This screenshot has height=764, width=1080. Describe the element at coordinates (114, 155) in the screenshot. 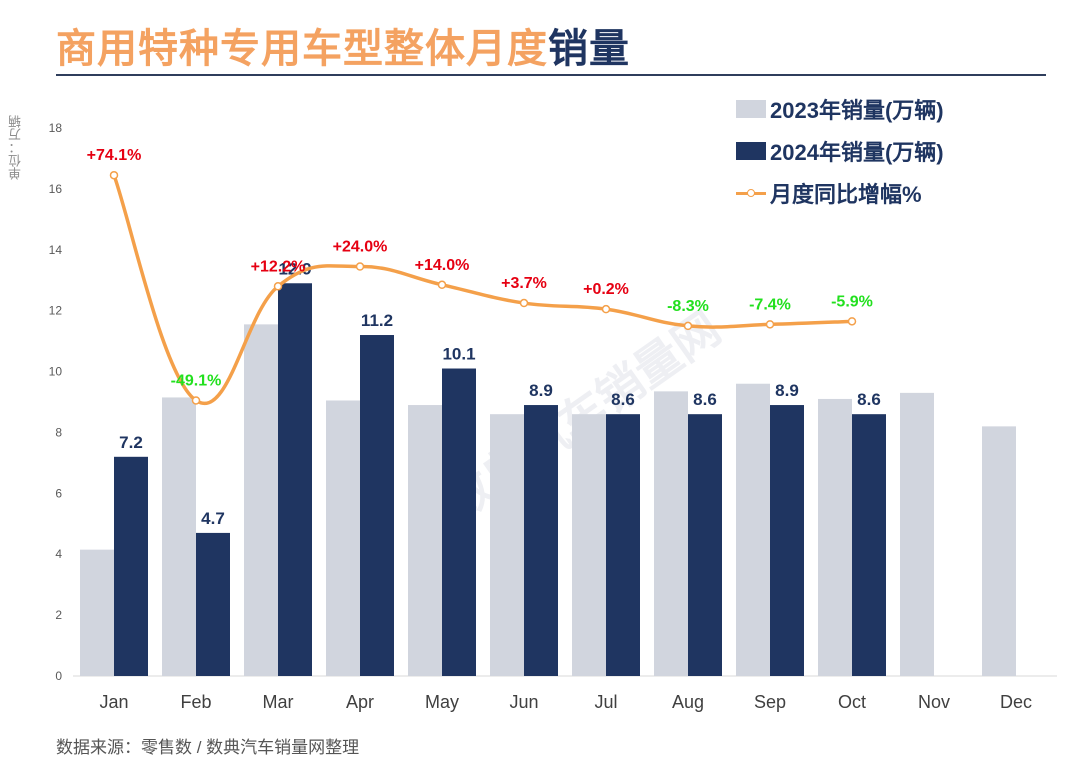

I see `growth-label: +74.1%` at that location.